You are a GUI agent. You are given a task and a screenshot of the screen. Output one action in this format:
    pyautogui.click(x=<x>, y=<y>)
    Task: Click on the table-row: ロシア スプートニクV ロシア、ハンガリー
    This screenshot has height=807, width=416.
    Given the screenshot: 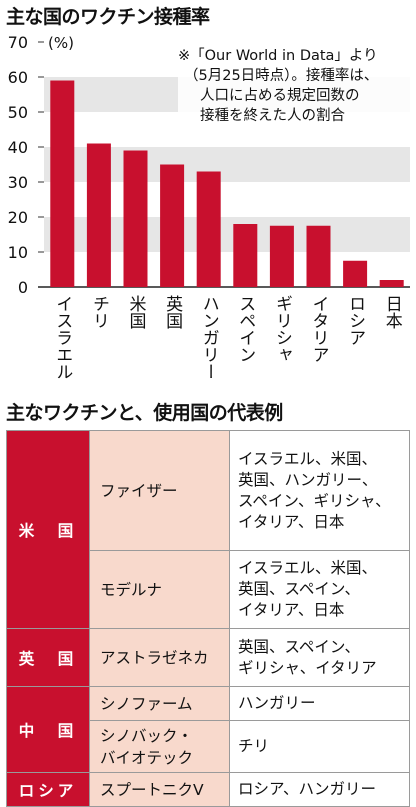 What is the action you would take?
    pyautogui.click(x=208, y=789)
    